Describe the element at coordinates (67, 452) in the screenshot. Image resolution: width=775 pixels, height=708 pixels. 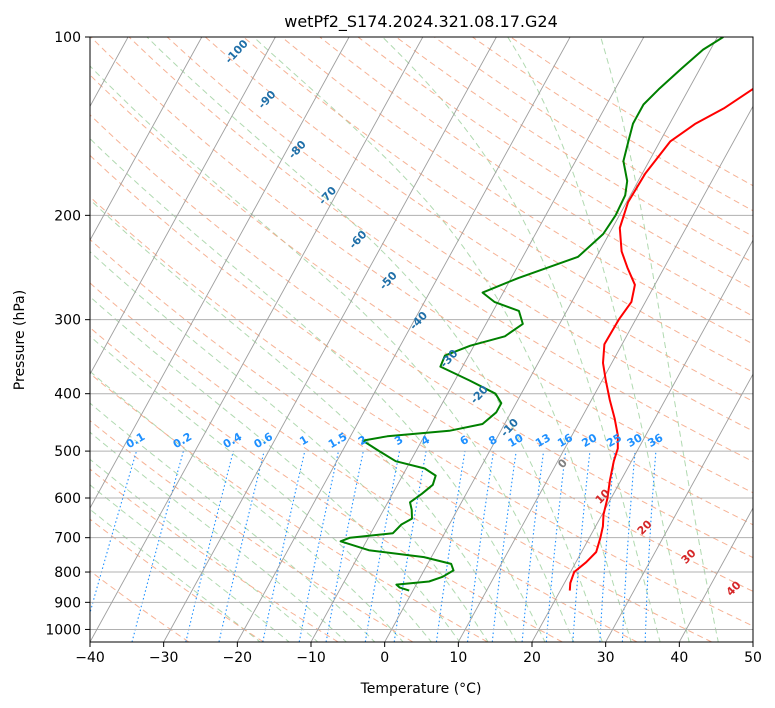
I see `y-tick-label: 500` at that location.